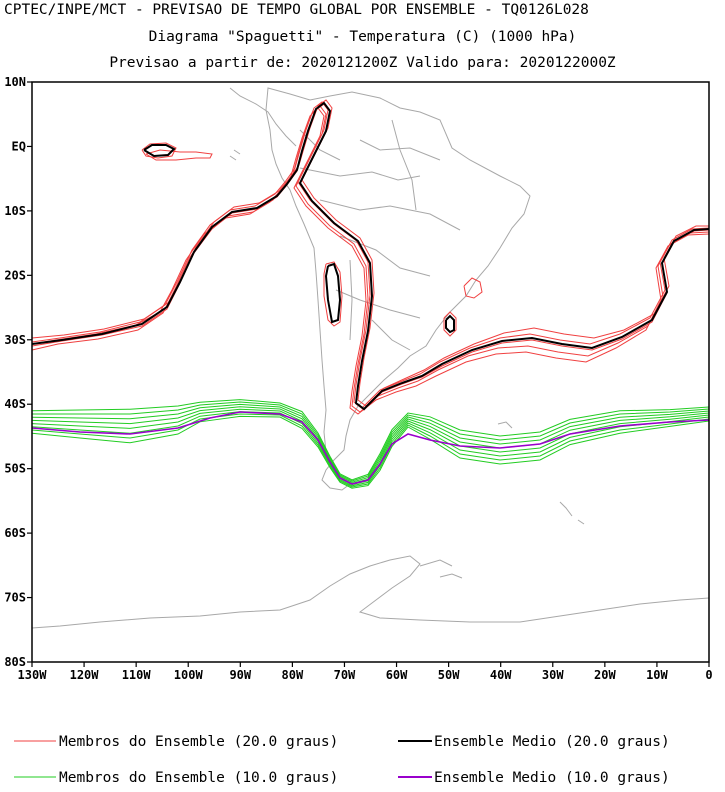 This screenshot has height=792, width=725. I want to click on ensemble-mean-10-contour, so click(370, 448).